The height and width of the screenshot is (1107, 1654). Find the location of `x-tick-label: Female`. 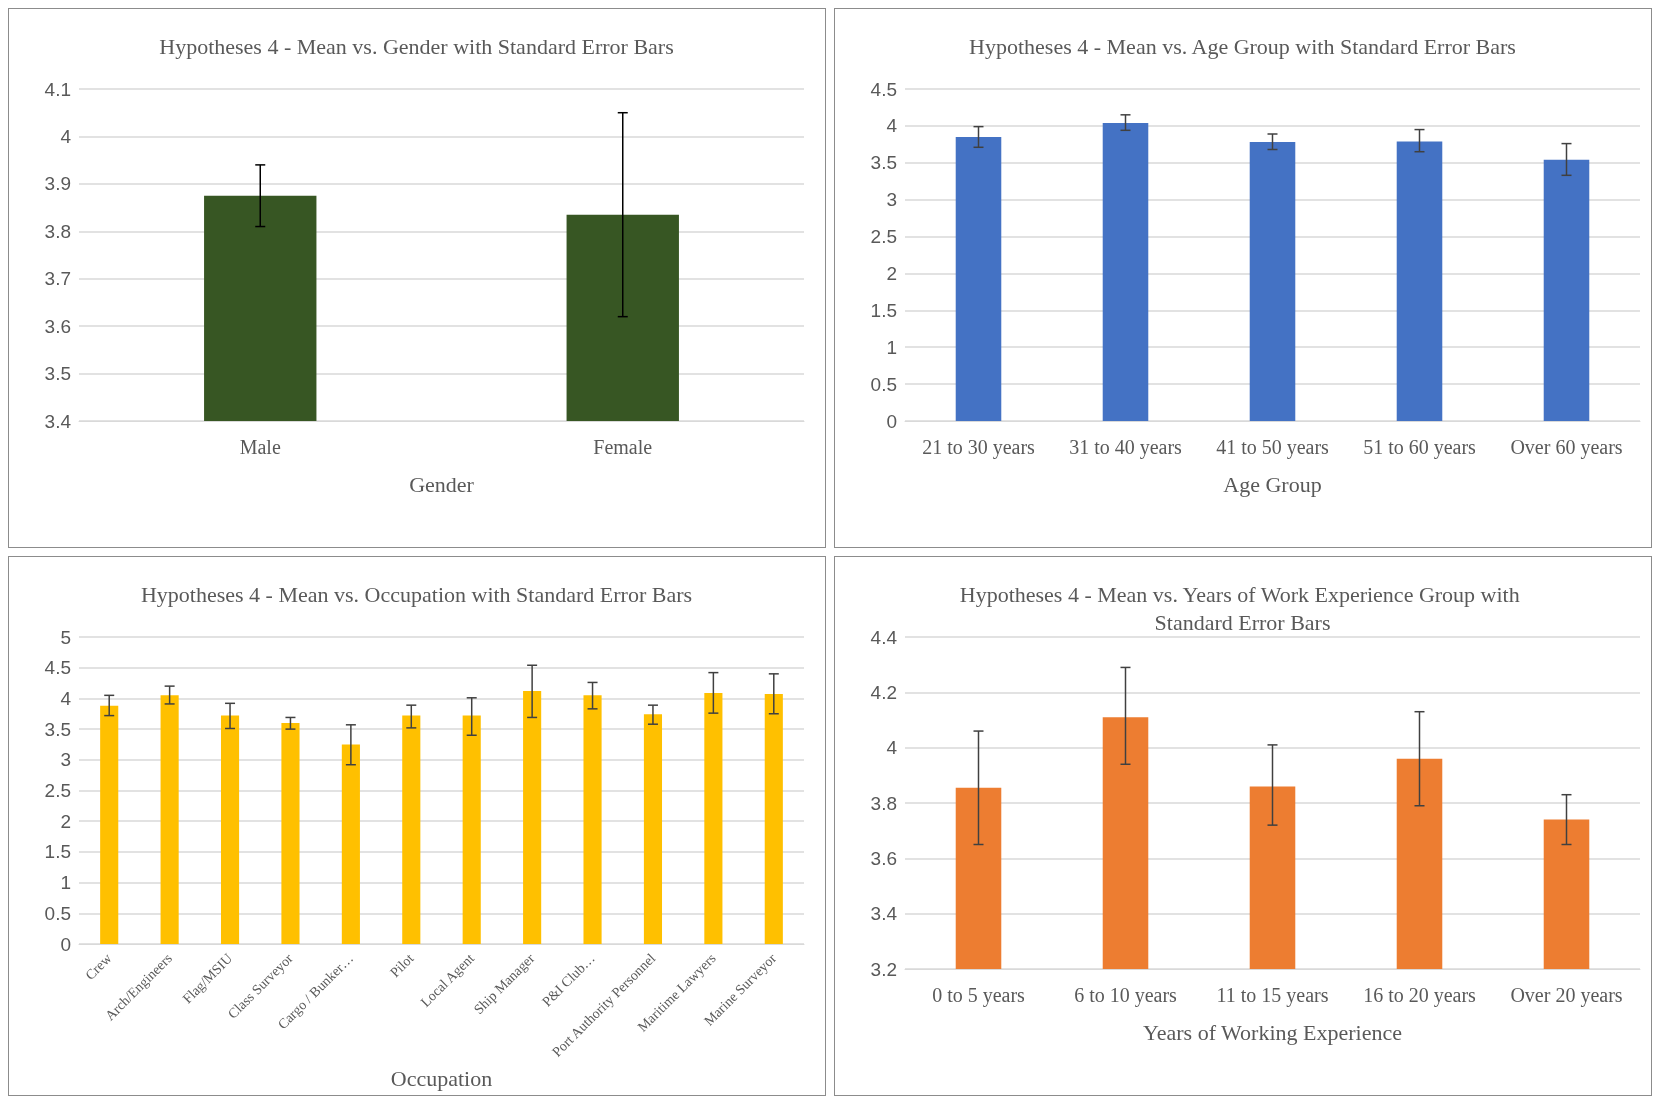

x-tick-label: Female is located at coordinates (623, 447).